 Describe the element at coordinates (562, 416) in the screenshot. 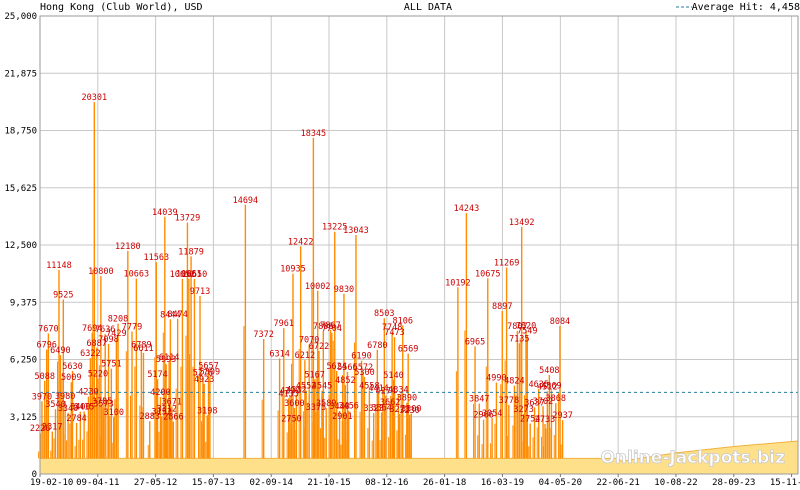

I see `data-label: 2937` at that location.